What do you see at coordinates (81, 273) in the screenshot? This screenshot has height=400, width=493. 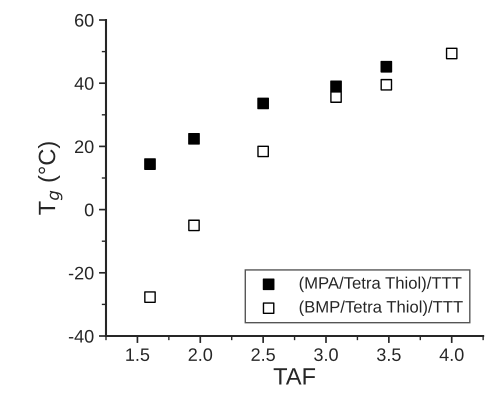 I see `y-tick-label: -20` at bounding box center [81, 273].